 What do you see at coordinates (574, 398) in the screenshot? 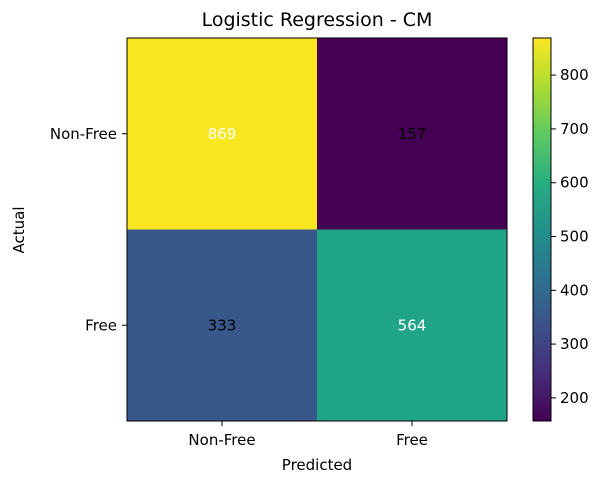
I see `colorbar-tick-label: 200` at bounding box center [574, 398].